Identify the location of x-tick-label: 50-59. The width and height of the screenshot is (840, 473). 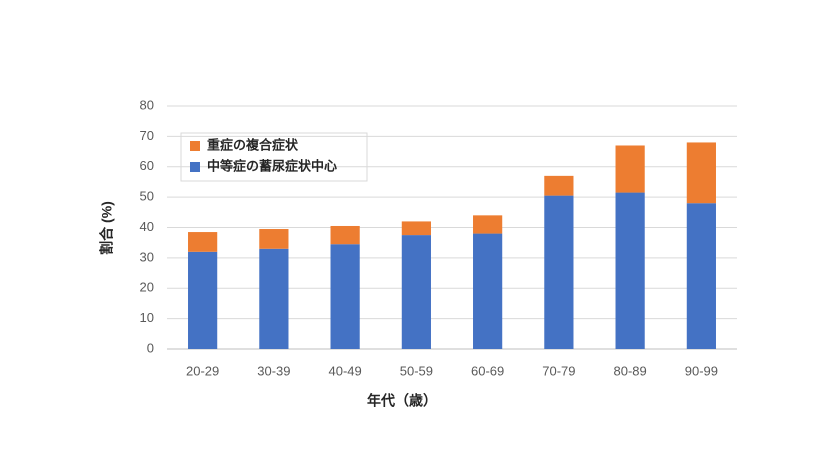
(416, 370).